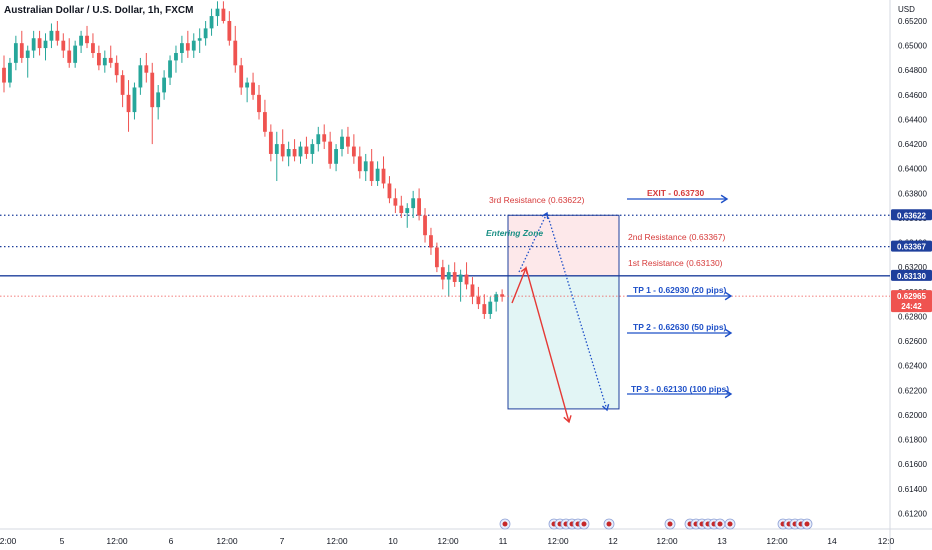 The height and width of the screenshot is (550, 932). What do you see at coordinates (912, 70) in the screenshot?
I see `price-tick-label: 0.64800` at bounding box center [912, 70].